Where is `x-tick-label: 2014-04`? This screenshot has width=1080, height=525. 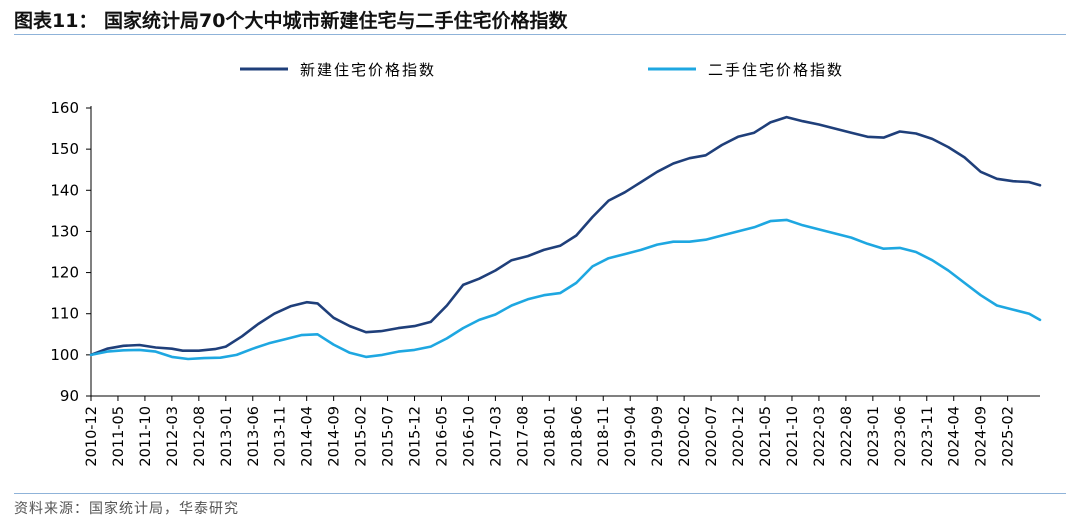
x-tick-label: 2014-04 is located at coordinates (308, 436).